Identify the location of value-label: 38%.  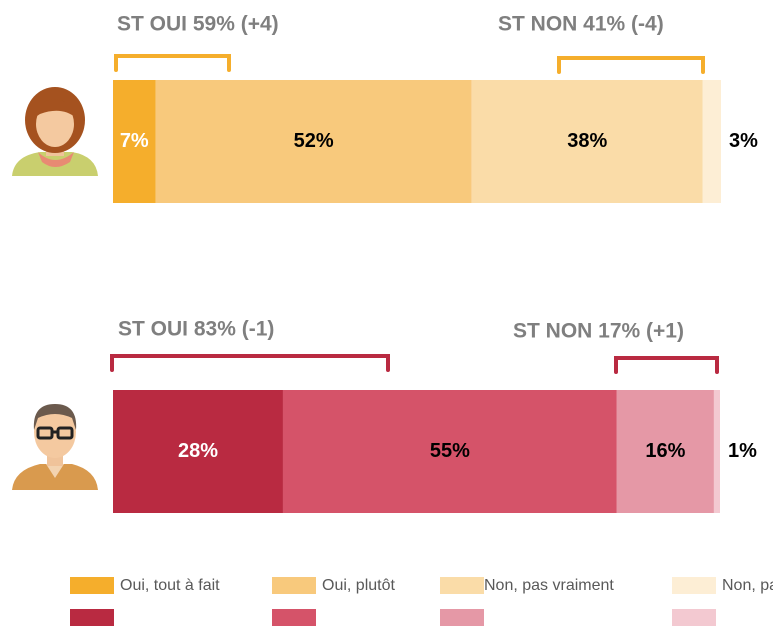
(587, 141).